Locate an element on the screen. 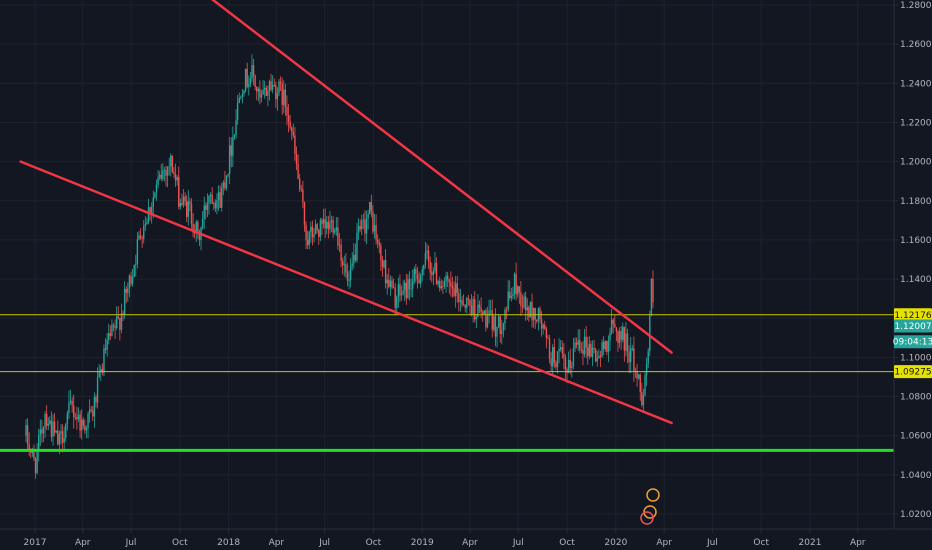 The image size is (932, 550). x-tick-label: 2021 is located at coordinates (810, 543).